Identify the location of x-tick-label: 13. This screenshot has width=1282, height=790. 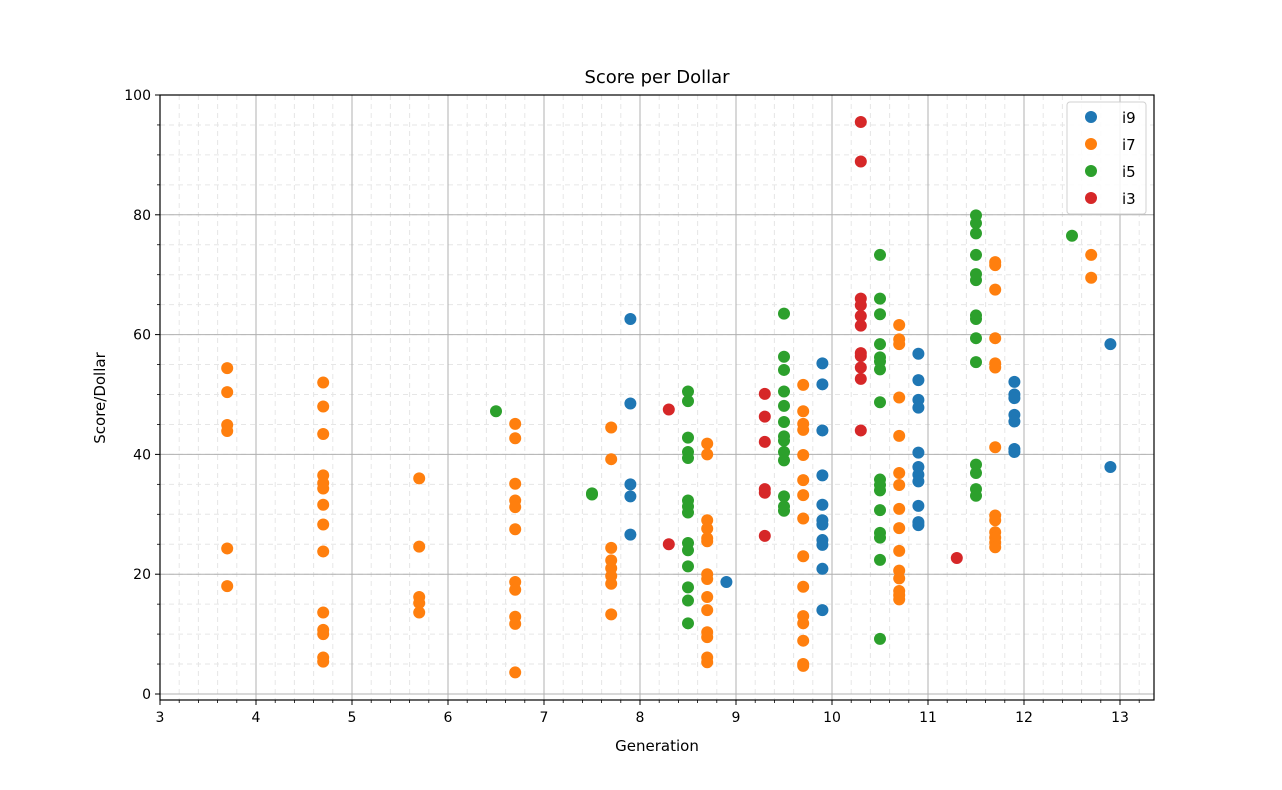
(1120, 718).